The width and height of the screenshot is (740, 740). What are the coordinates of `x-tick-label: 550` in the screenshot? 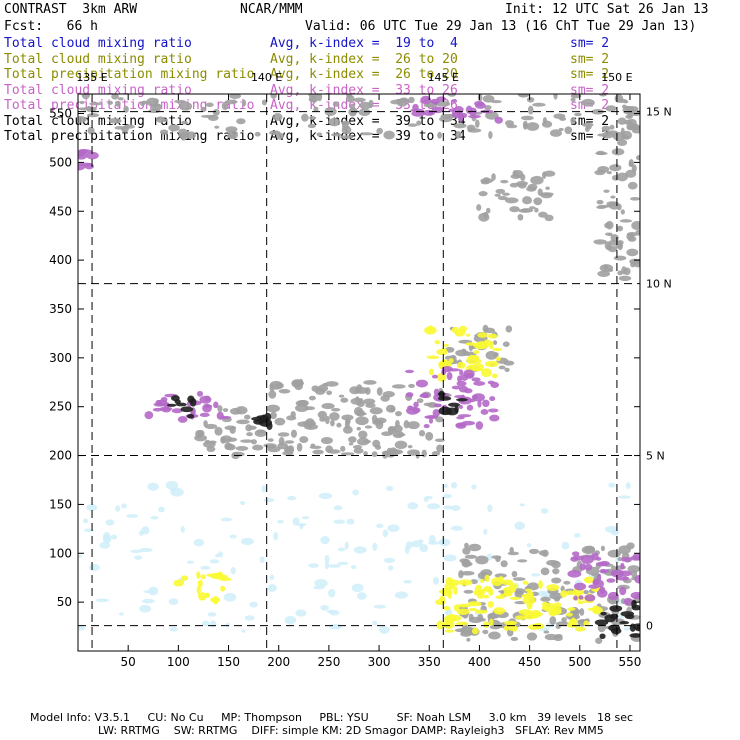 It's located at (630, 662).